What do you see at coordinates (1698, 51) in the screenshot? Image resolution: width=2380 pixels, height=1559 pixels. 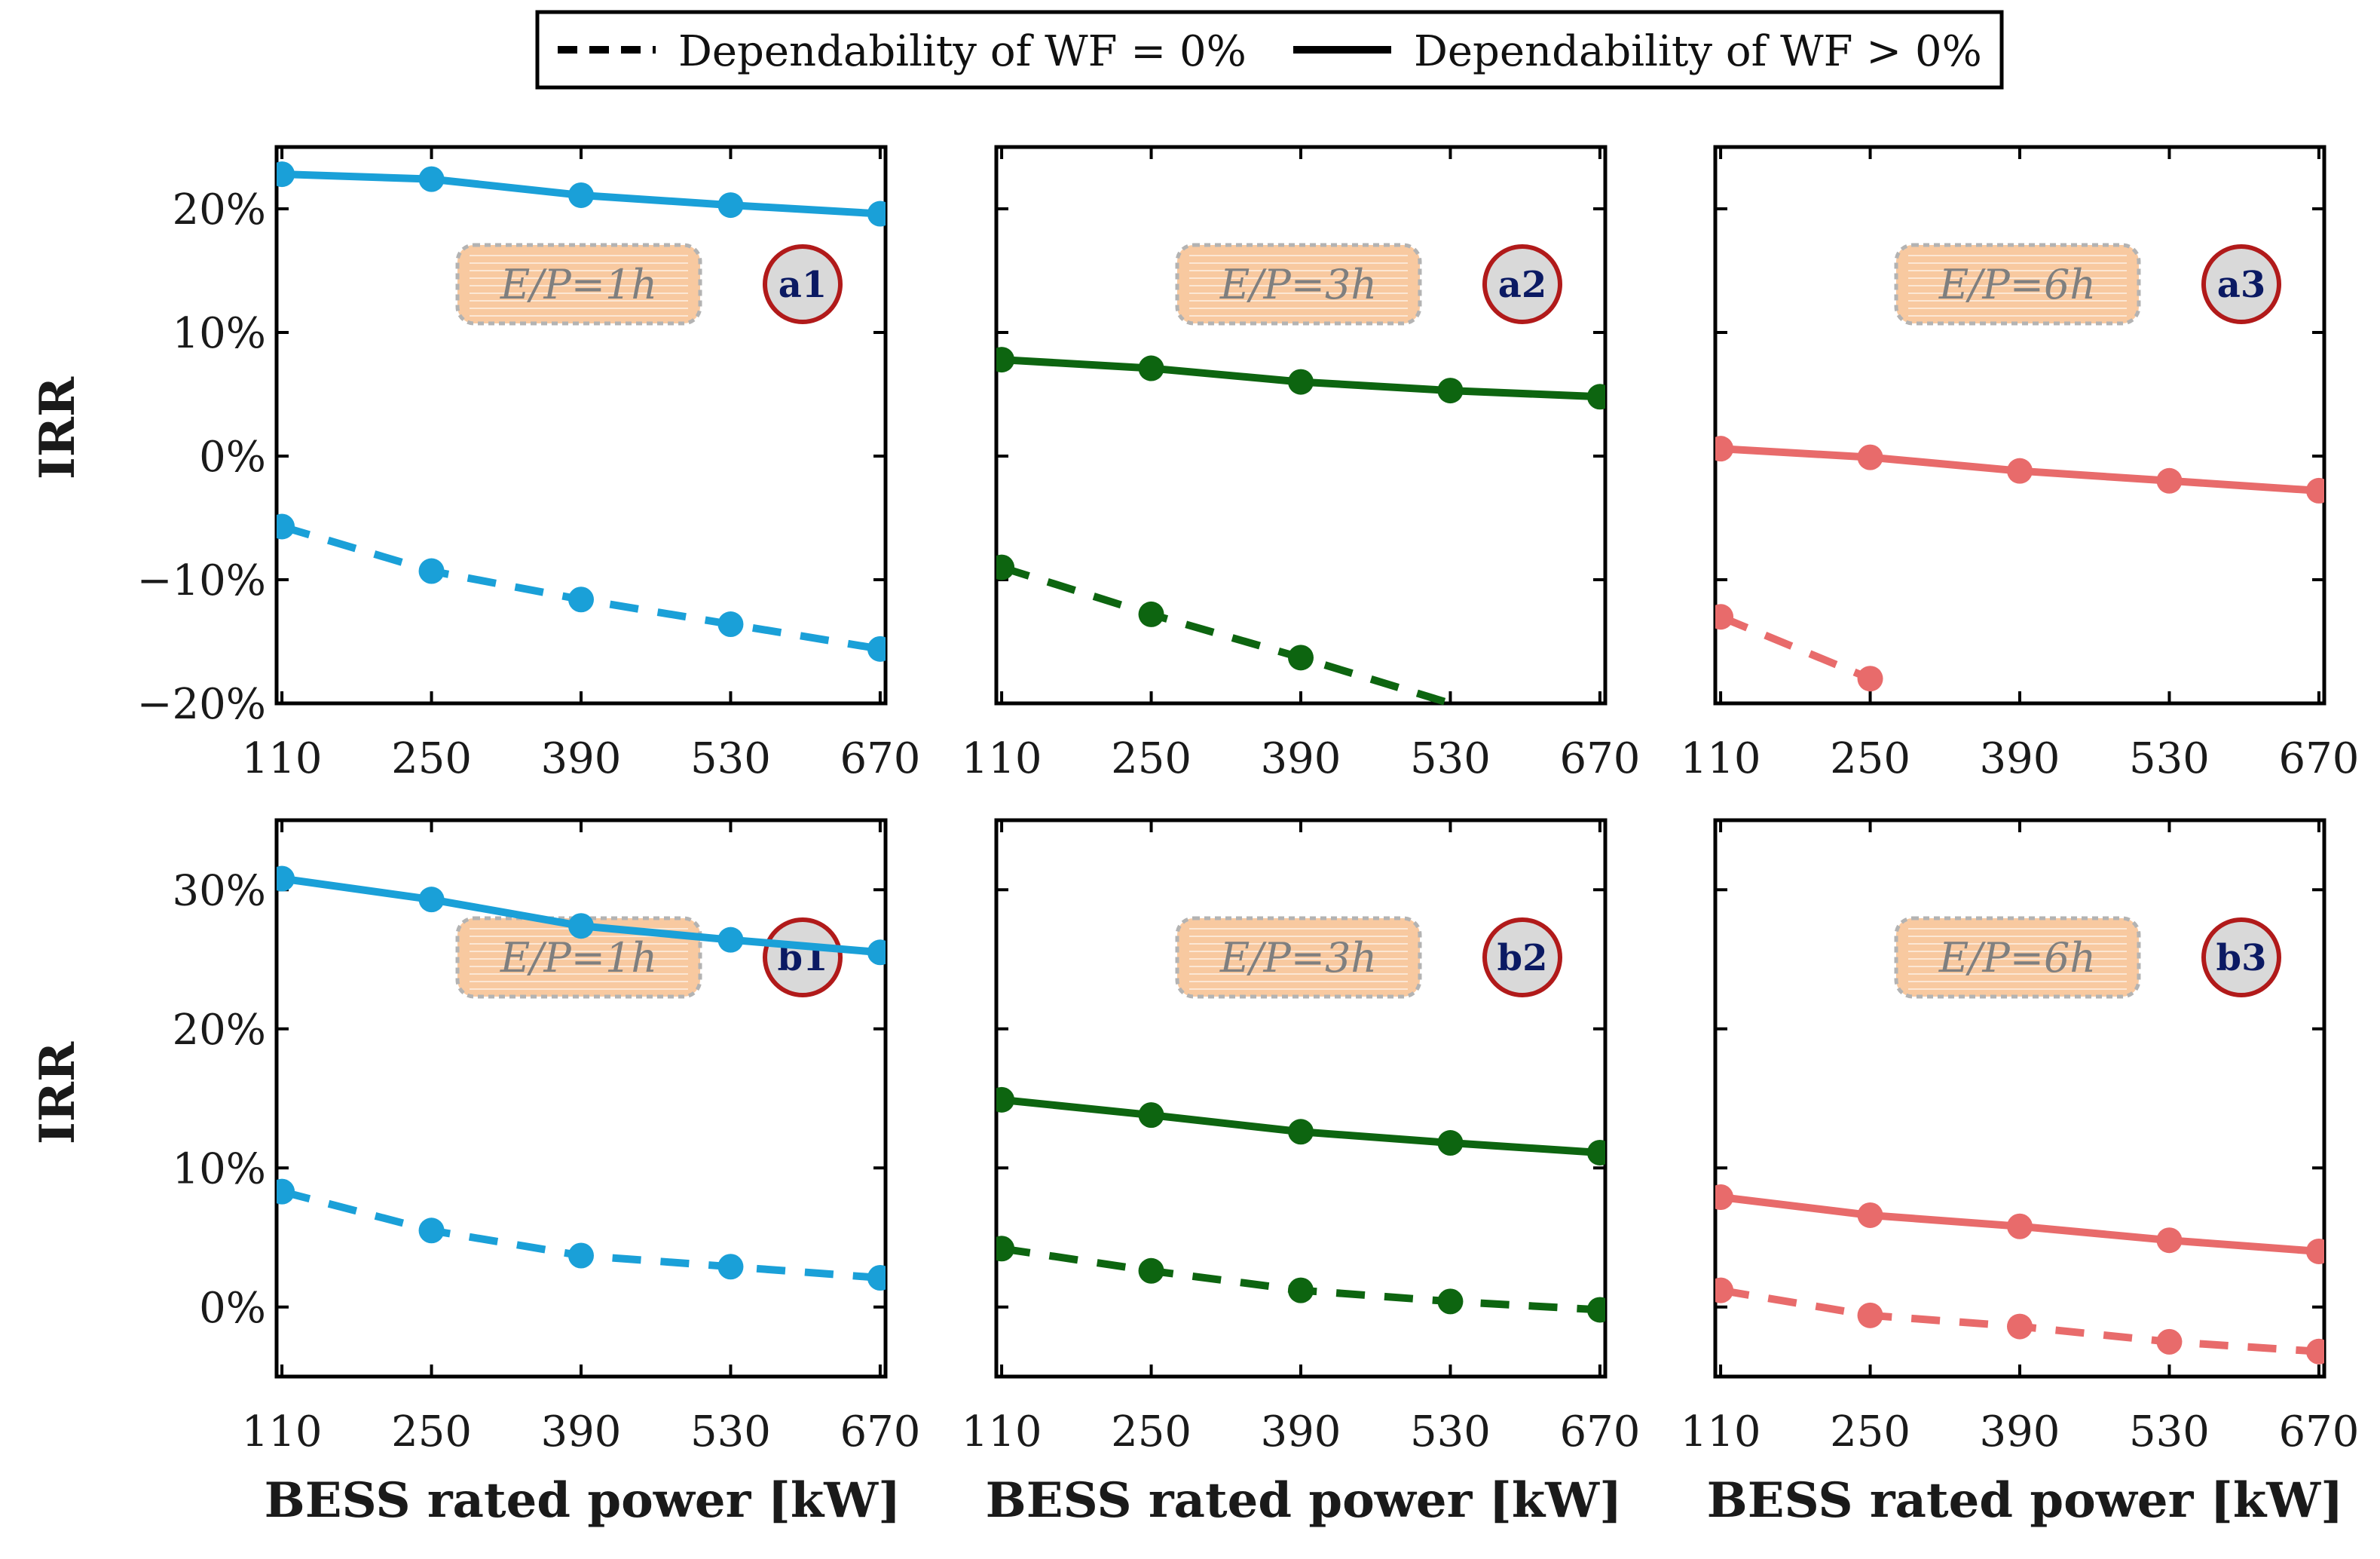 I see `legend-solid-label: Dependability of WF > 0%` at bounding box center [1698, 51].